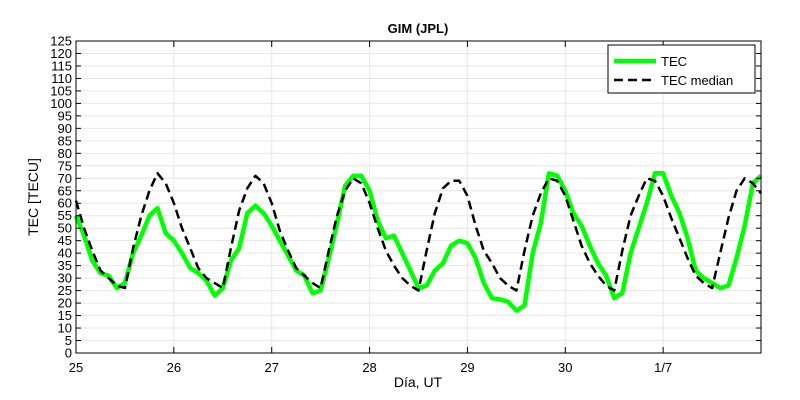 This screenshot has height=400, width=800. What do you see at coordinates (61, 103) in the screenshot?
I see `y-tick-label: 100` at bounding box center [61, 103].